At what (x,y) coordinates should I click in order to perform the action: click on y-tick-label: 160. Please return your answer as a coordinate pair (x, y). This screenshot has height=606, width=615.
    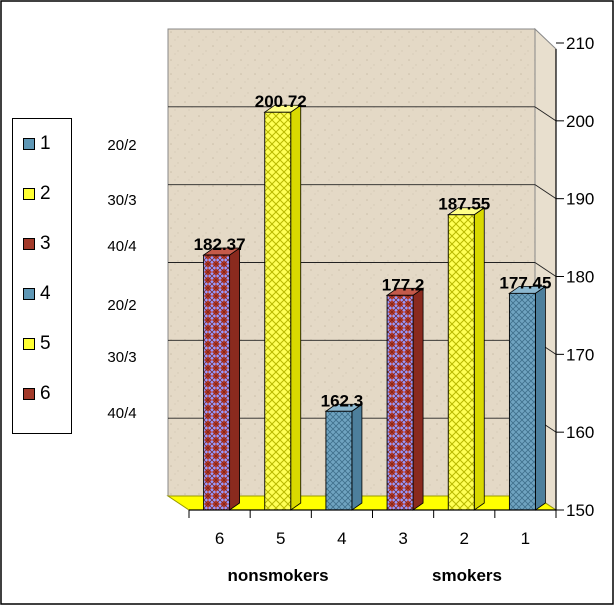
    Looking at the image, I should click on (580, 432).